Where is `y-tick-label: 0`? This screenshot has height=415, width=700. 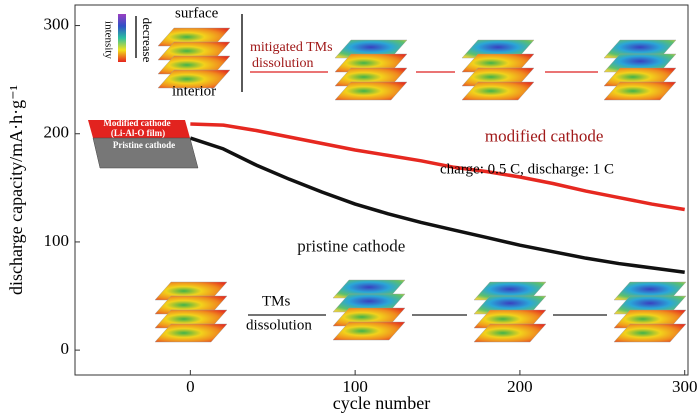
y-tick-label: 0 is located at coordinates (65, 348).